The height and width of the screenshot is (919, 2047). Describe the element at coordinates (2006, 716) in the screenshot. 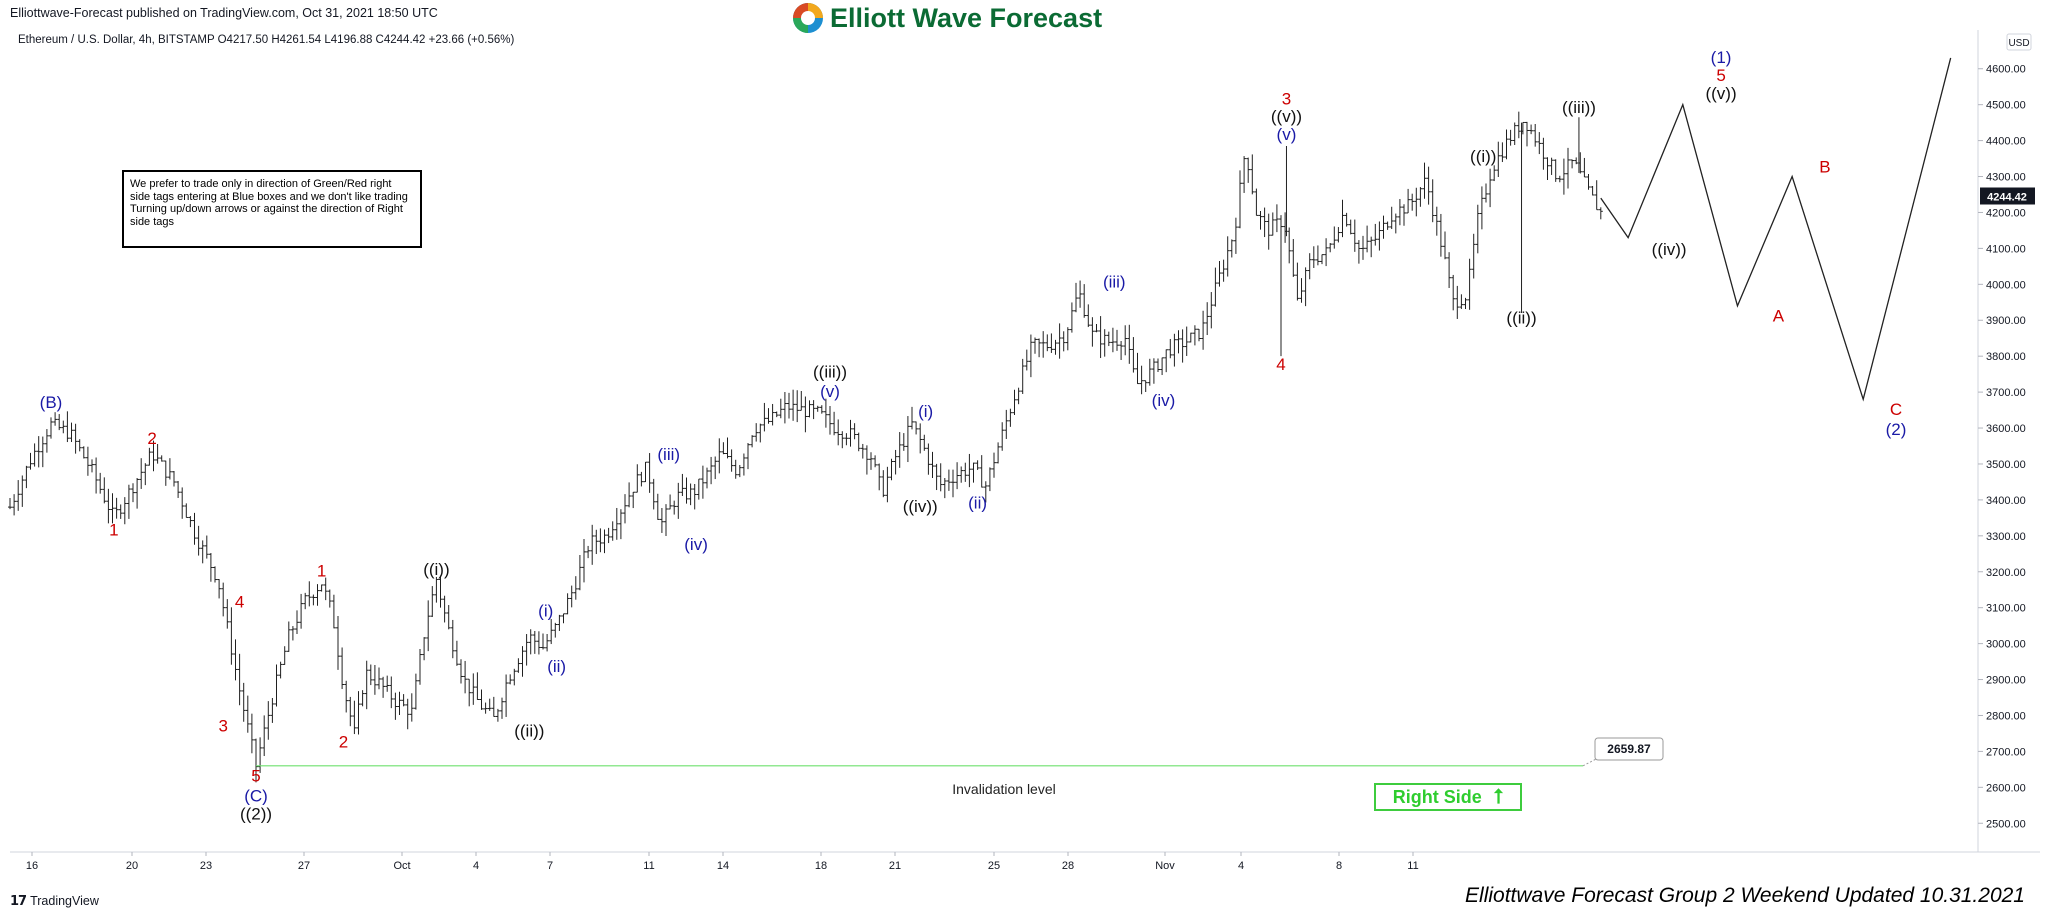

I see `y-tick-label: 2800.00` at that location.